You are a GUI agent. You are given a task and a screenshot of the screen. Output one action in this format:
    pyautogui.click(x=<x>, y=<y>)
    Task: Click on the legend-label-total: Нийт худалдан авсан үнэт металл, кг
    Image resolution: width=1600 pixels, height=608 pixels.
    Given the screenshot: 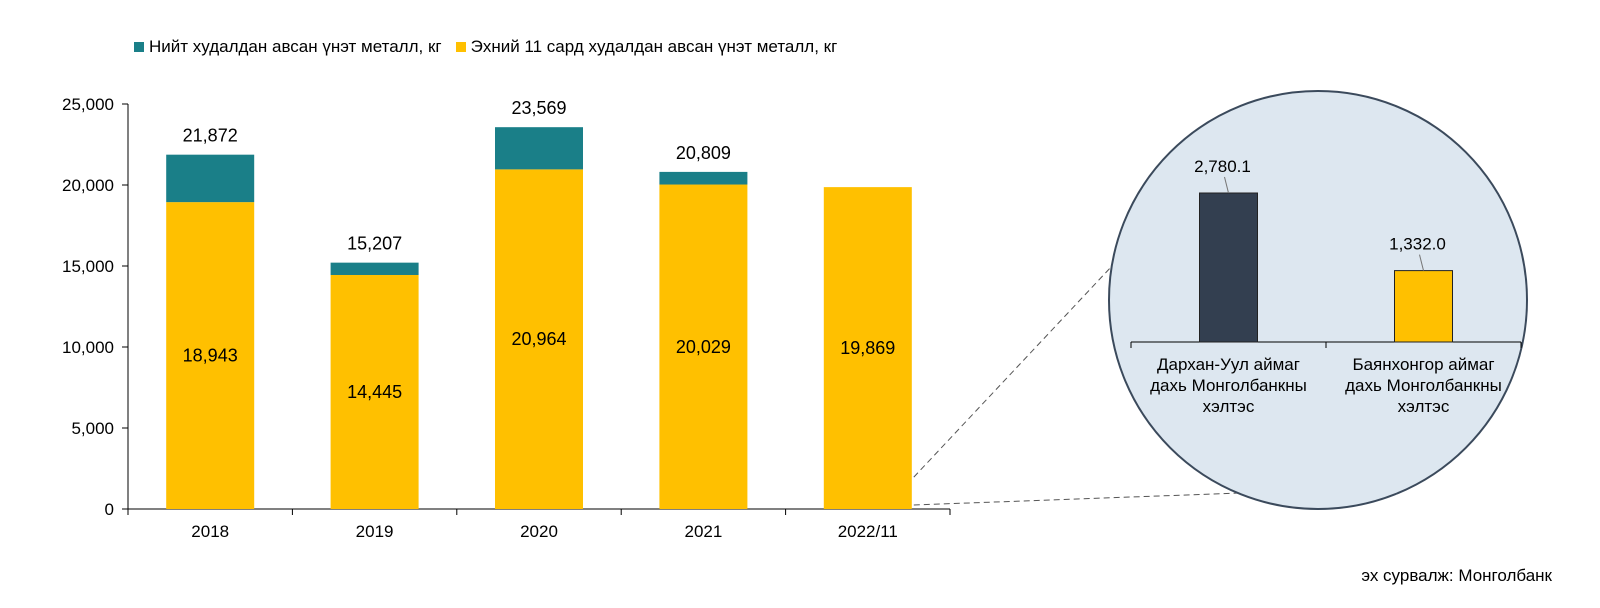 What is the action you would take?
    pyautogui.click(x=295, y=46)
    